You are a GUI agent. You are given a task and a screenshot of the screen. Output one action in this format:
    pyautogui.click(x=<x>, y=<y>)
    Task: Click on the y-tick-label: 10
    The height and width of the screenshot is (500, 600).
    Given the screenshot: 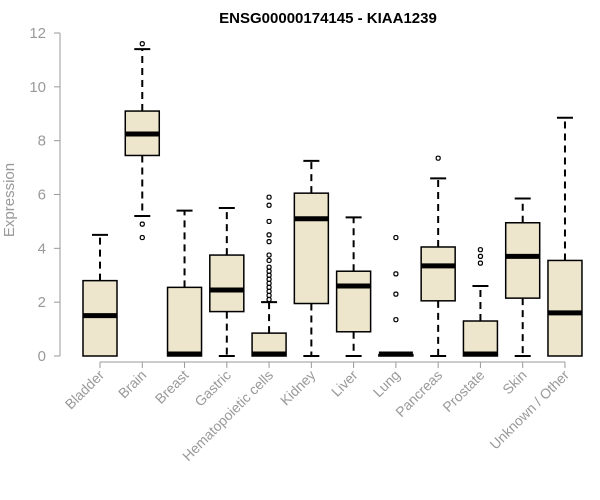 What is the action you would take?
    pyautogui.click(x=37, y=87)
    